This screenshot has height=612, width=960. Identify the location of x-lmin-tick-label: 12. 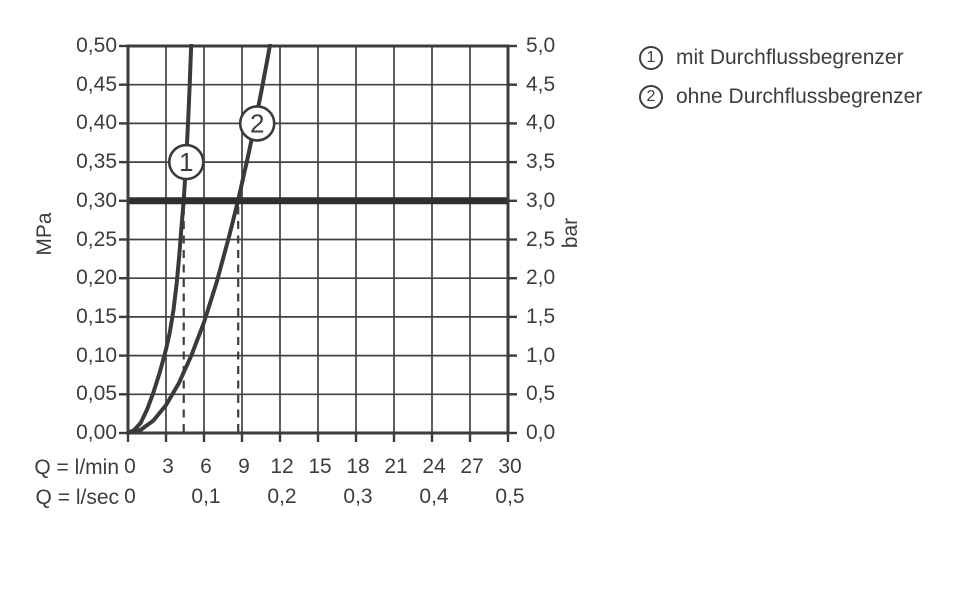
(282, 466).